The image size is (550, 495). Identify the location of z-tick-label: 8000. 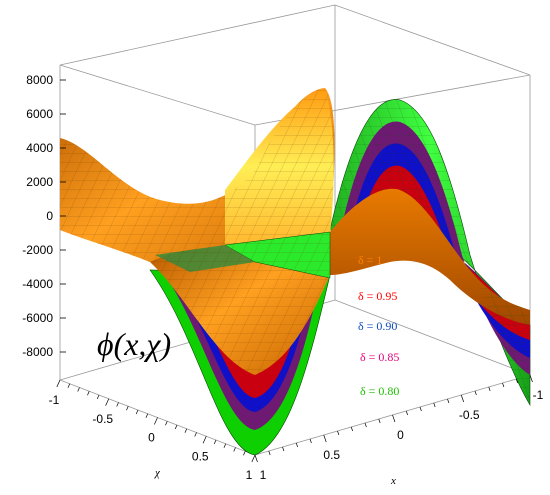
(39, 80).